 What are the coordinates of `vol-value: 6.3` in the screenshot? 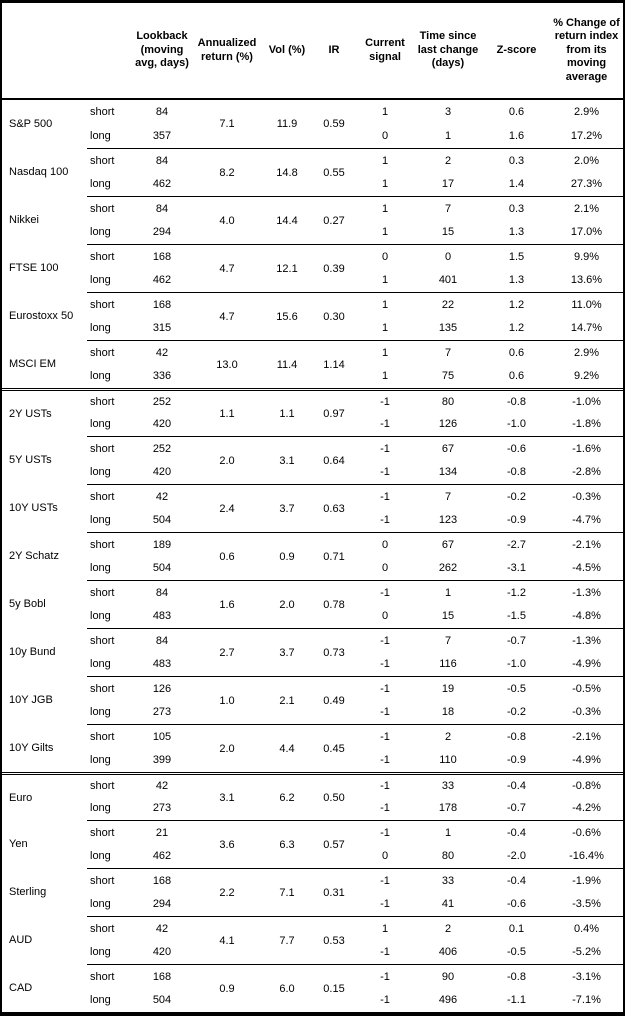 It's located at (287, 844).